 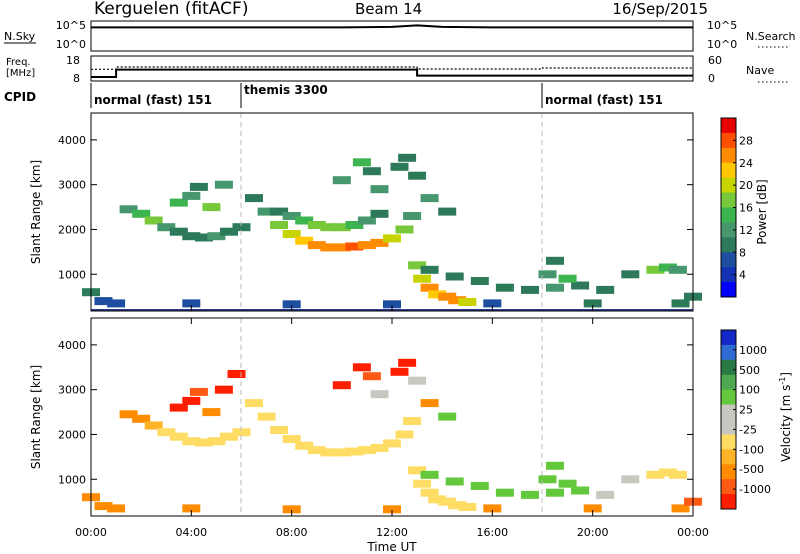 I want to click on freq-line, so click(x=392, y=73).